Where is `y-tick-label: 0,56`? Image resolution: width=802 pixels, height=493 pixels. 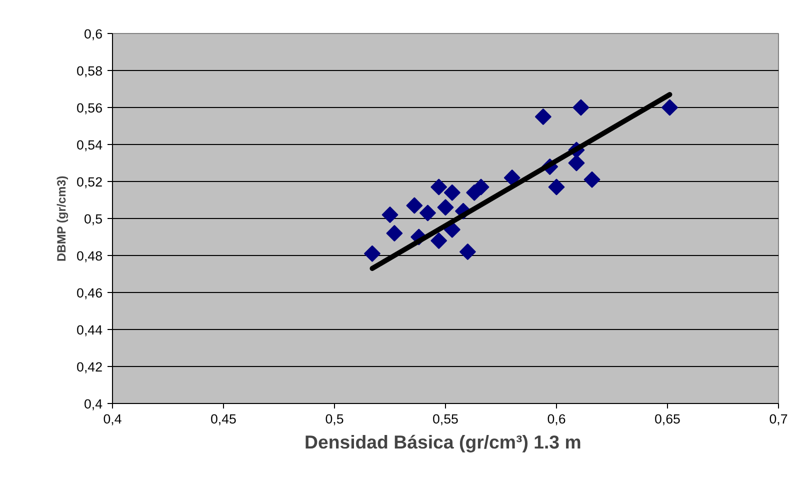 y-tick-label: 0,56 is located at coordinates (89, 108).